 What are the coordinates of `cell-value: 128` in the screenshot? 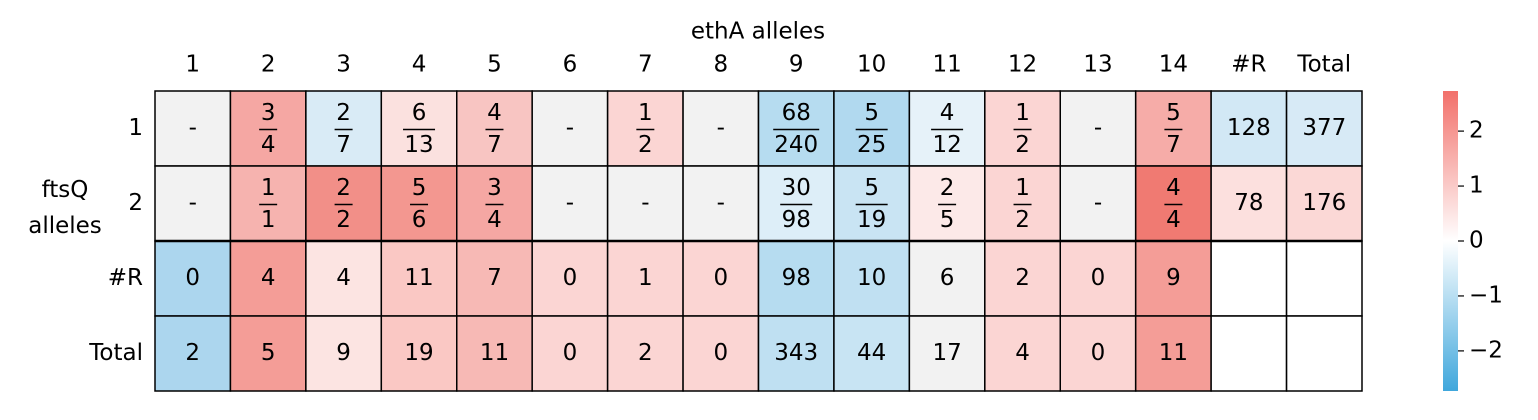 It's located at (1249, 128).